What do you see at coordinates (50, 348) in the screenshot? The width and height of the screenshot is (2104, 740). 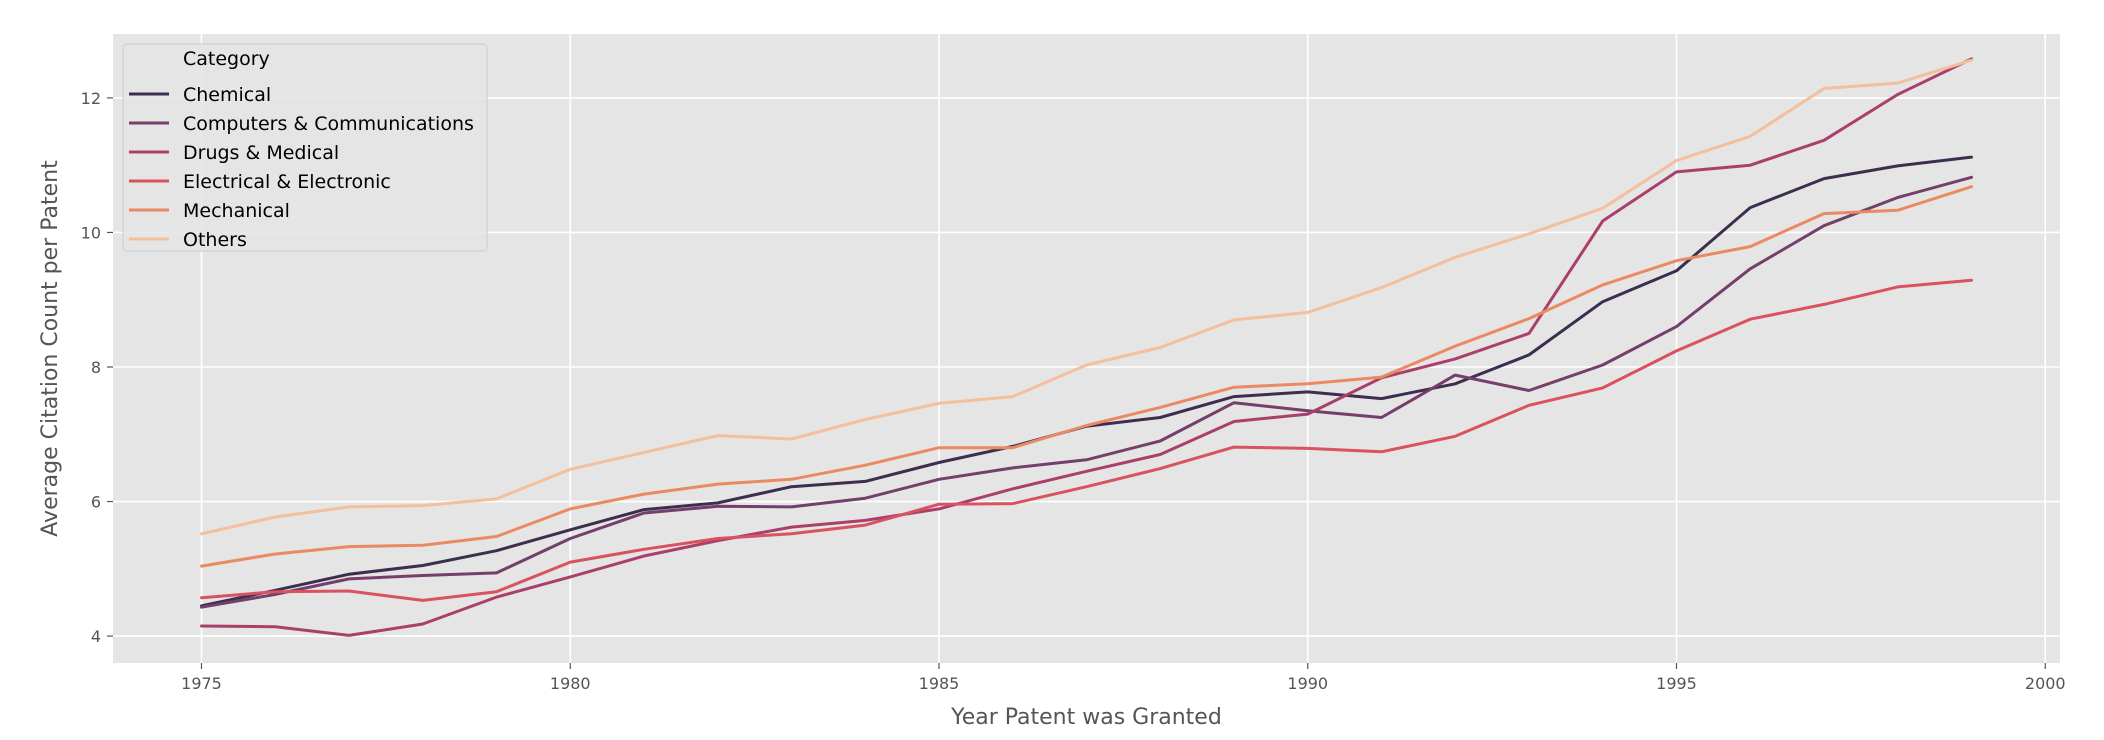 I see `y-axis-label: Average Citation Count per Patent` at bounding box center [50, 348].